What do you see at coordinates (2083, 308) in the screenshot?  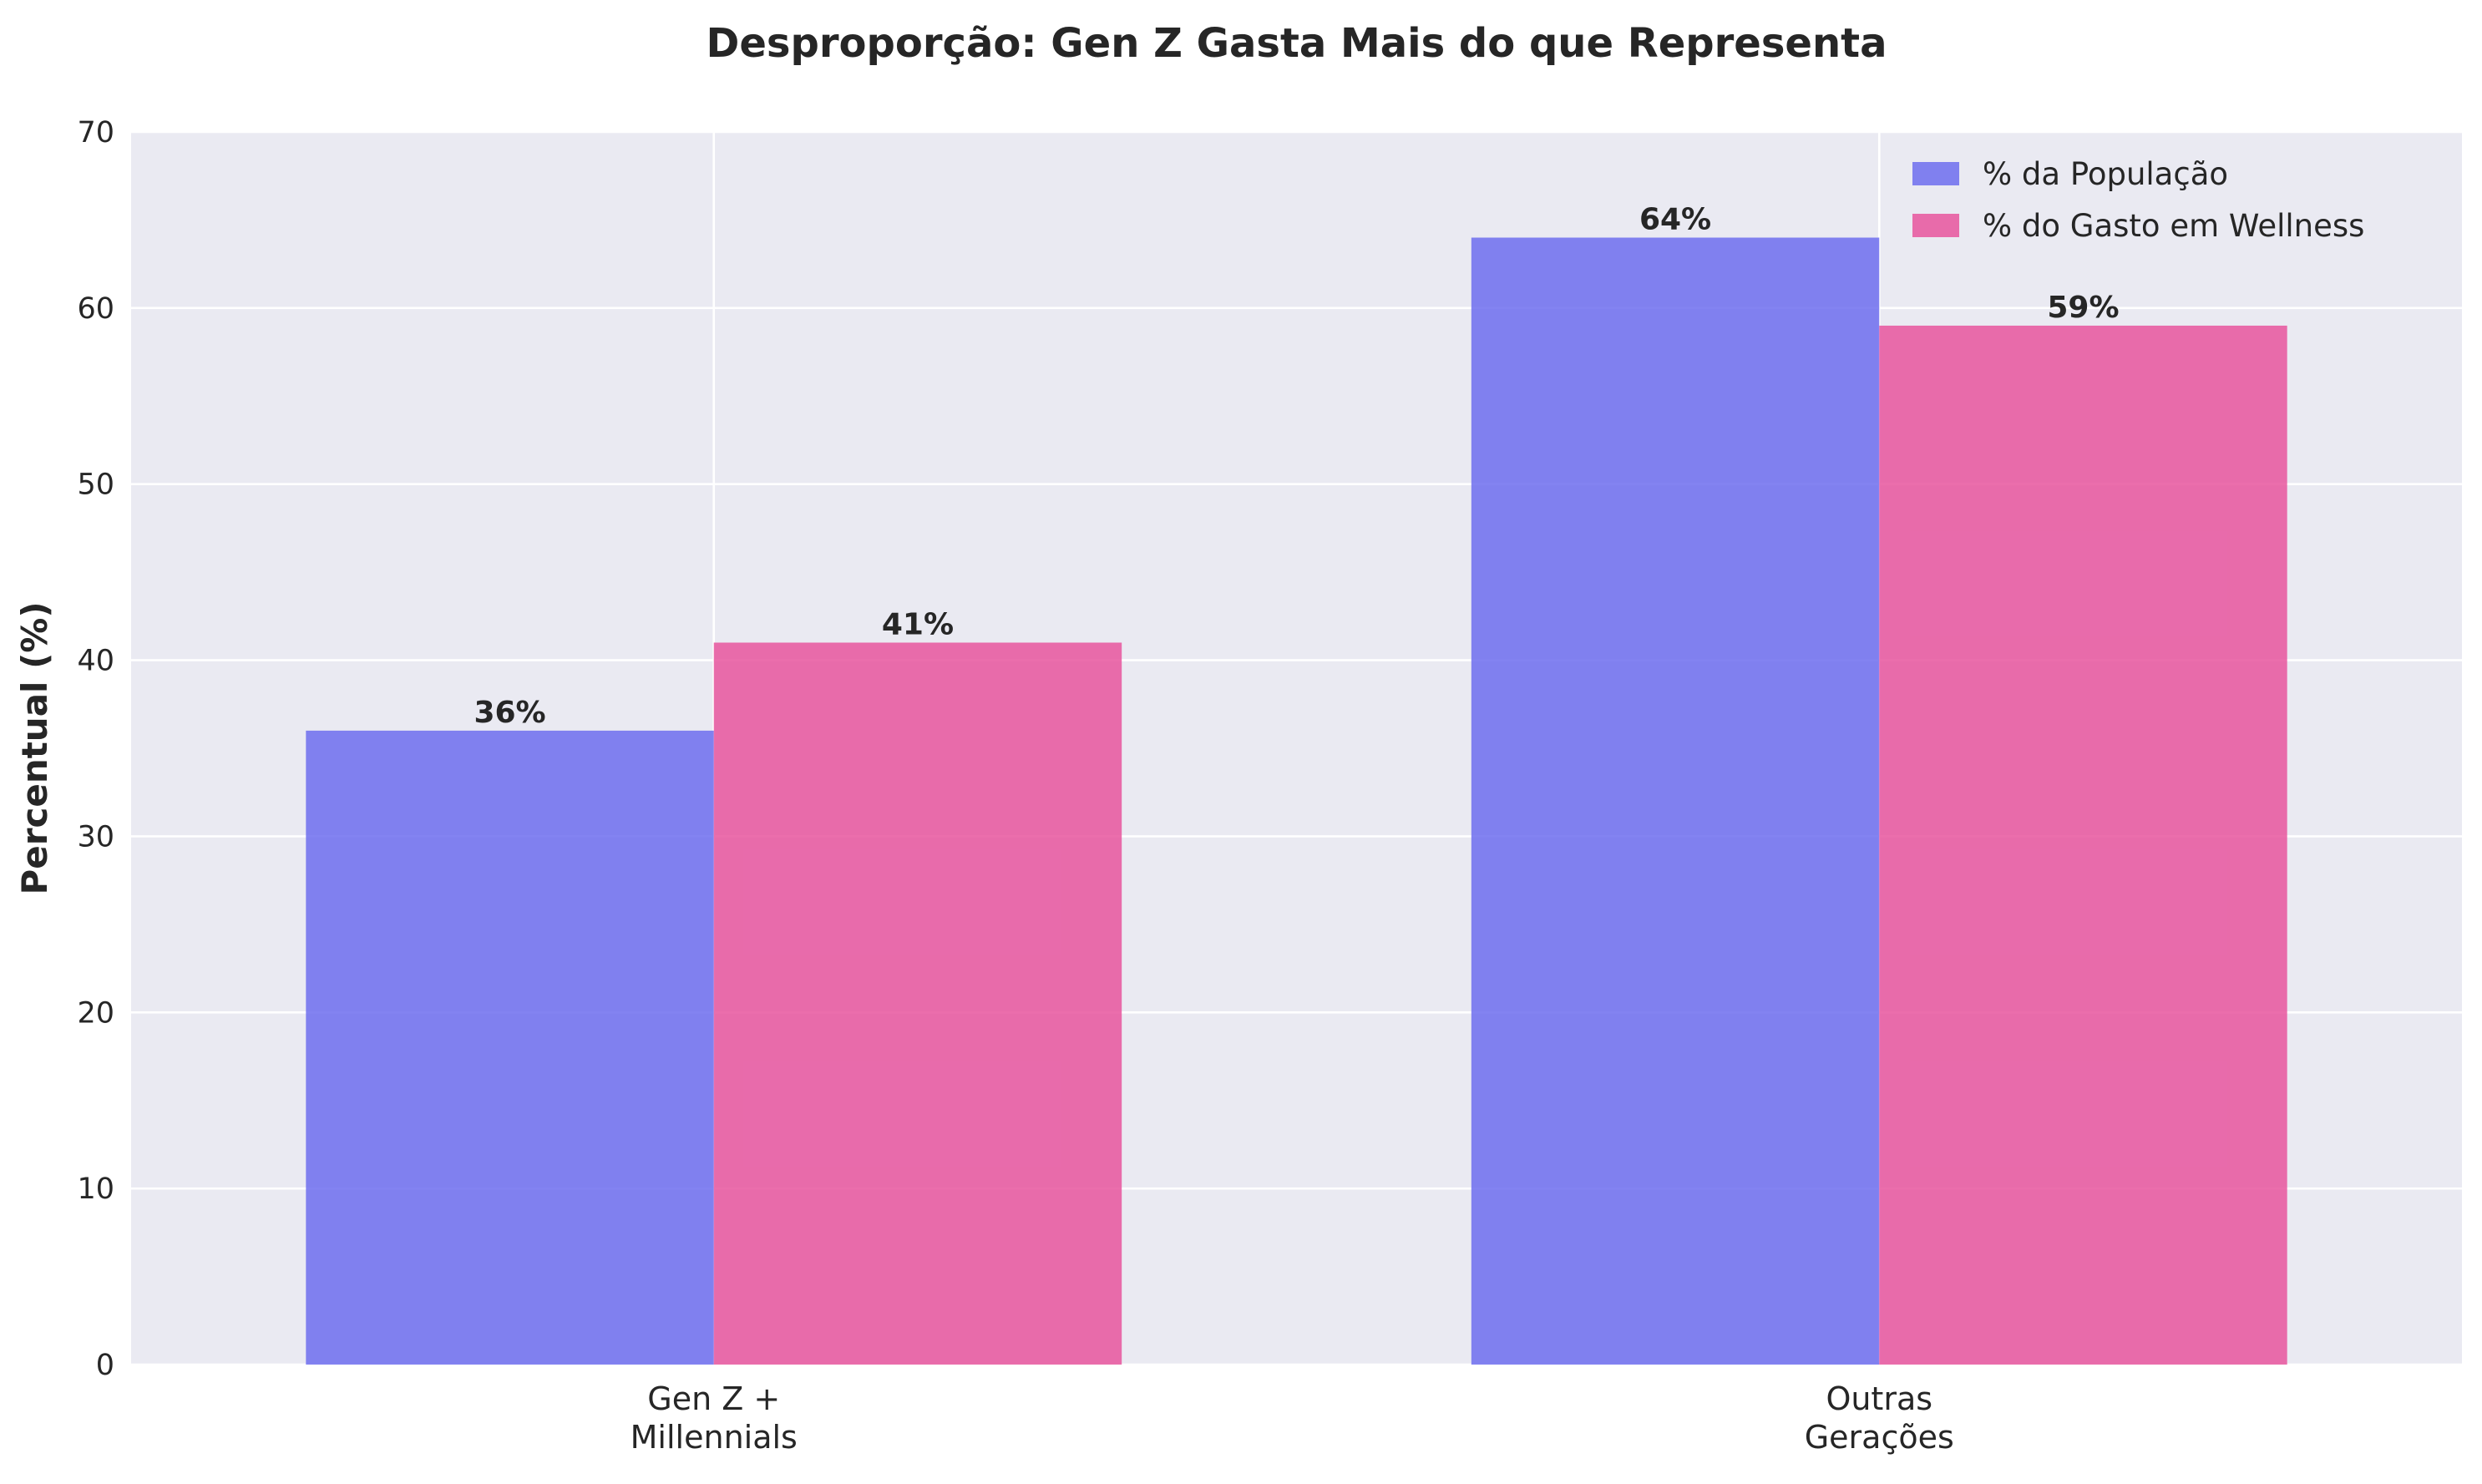 I see `bar-value-label: 59%` at bounding box center [2083, 308].